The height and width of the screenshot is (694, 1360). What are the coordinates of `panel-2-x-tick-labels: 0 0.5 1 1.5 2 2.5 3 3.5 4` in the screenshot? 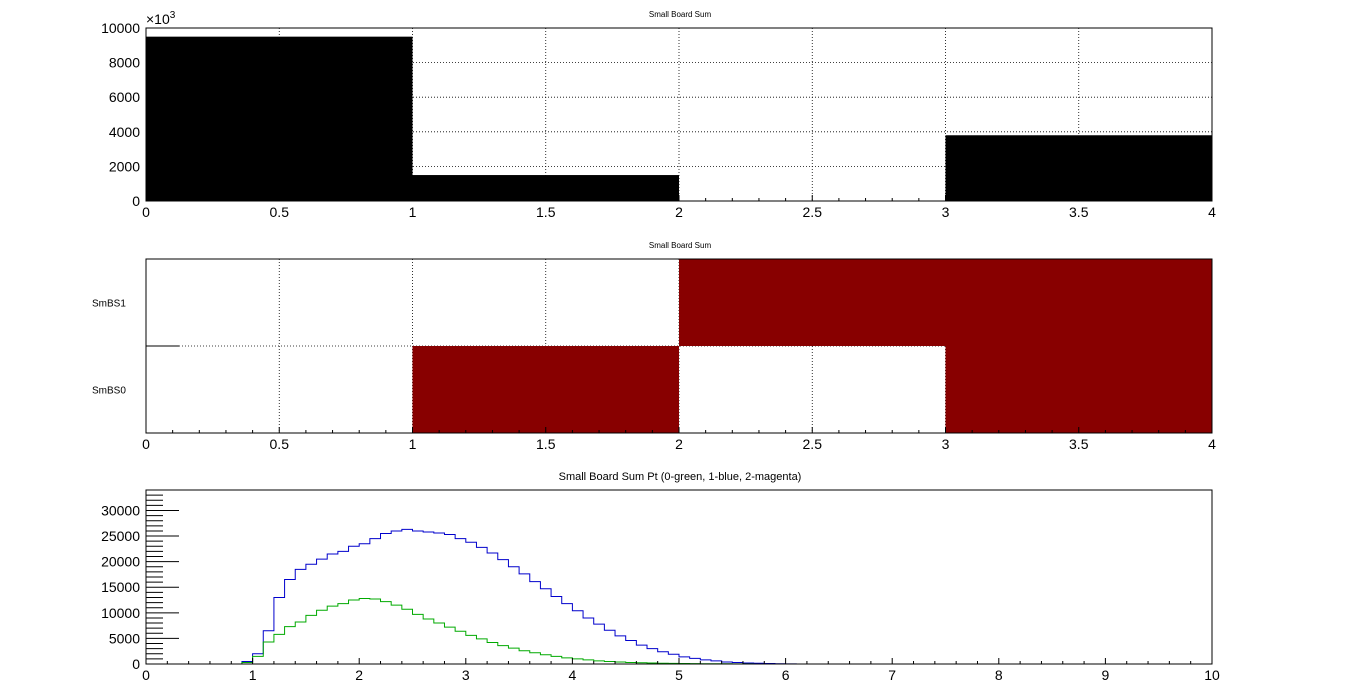 It's located at (679, 444).